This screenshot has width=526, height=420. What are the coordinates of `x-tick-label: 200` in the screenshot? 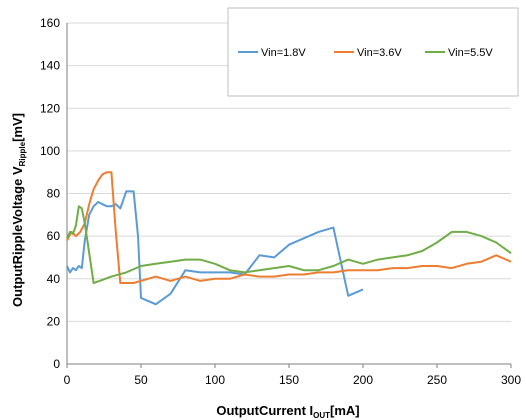 It's located at (363, 380).